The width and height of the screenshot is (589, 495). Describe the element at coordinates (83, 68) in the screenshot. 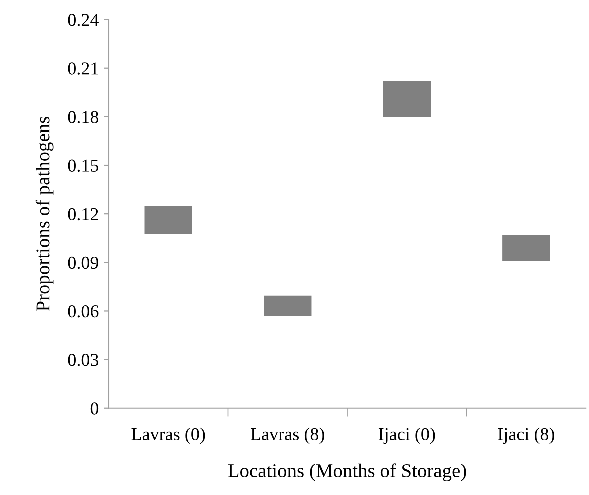

I see `y-tick-label: 0.21` at that location.